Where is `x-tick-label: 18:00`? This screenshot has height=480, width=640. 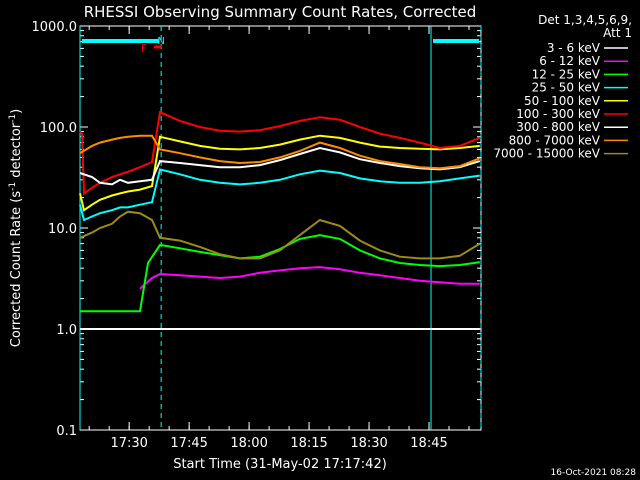 x-tick-label: 18:00 is located at coordinates (248, 443).